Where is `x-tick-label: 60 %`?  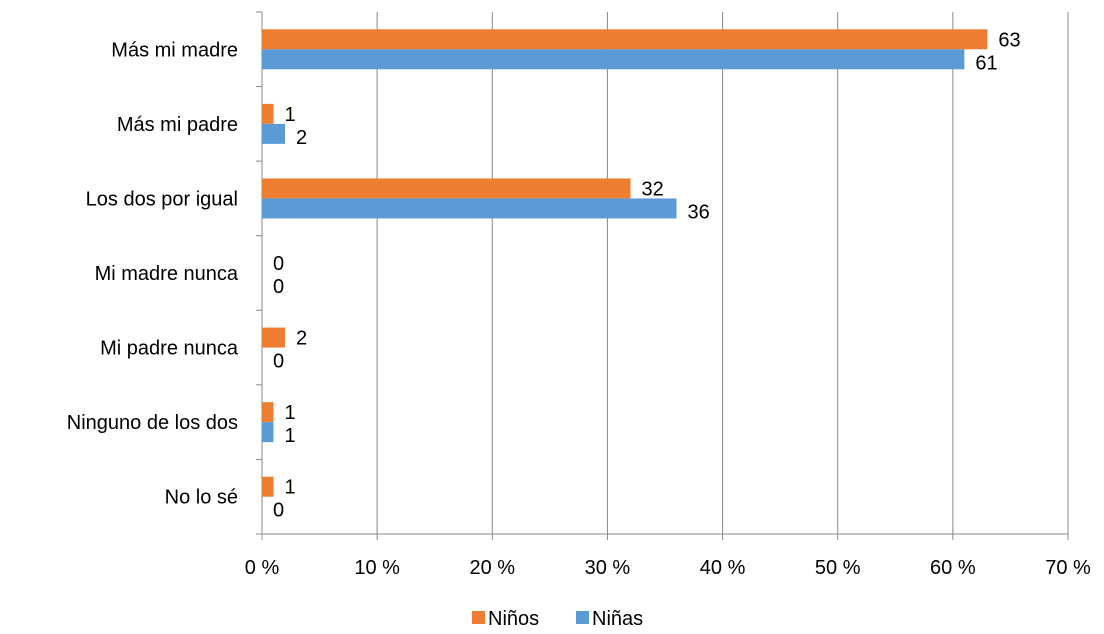
x-tick-label: 60 % is located at coordinates (953, 568).